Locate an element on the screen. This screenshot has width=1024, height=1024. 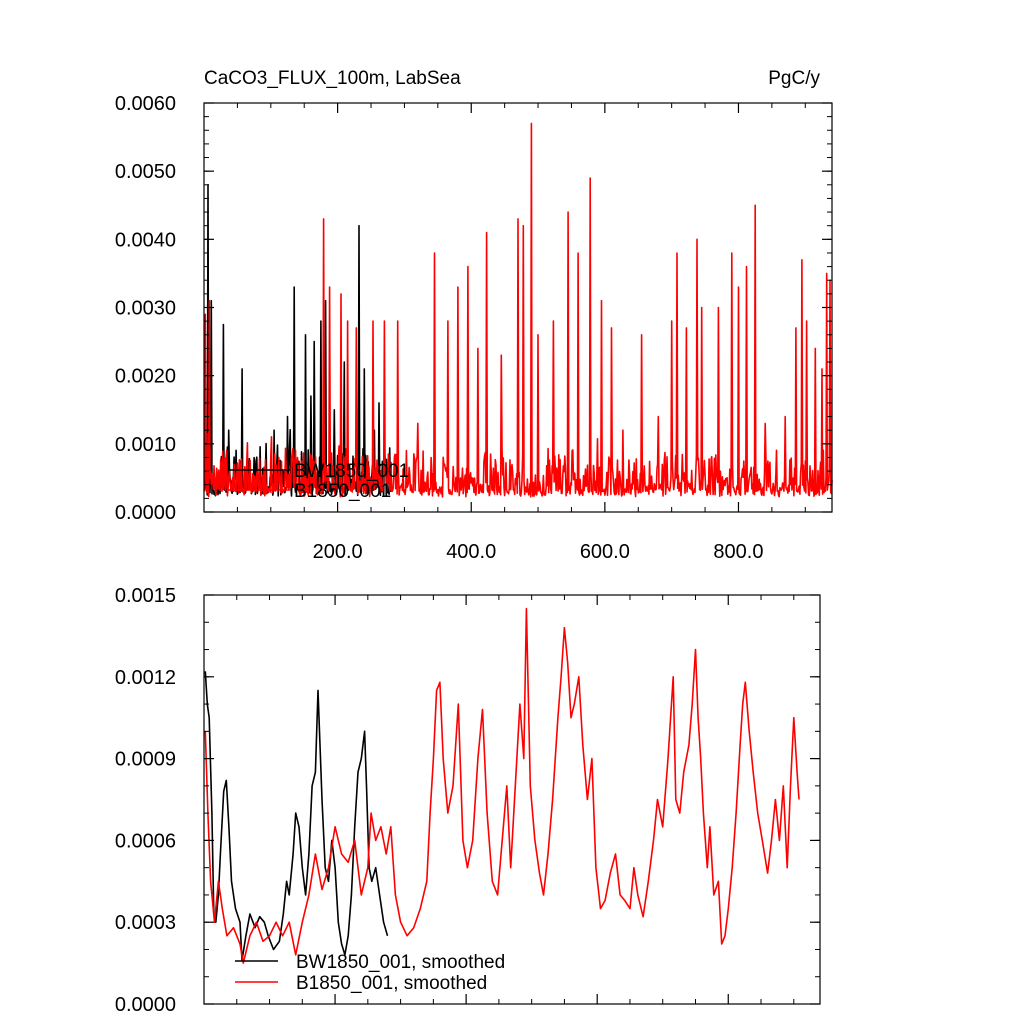
y-tick-label: 0.0020 is located at coordinates (145, 377).